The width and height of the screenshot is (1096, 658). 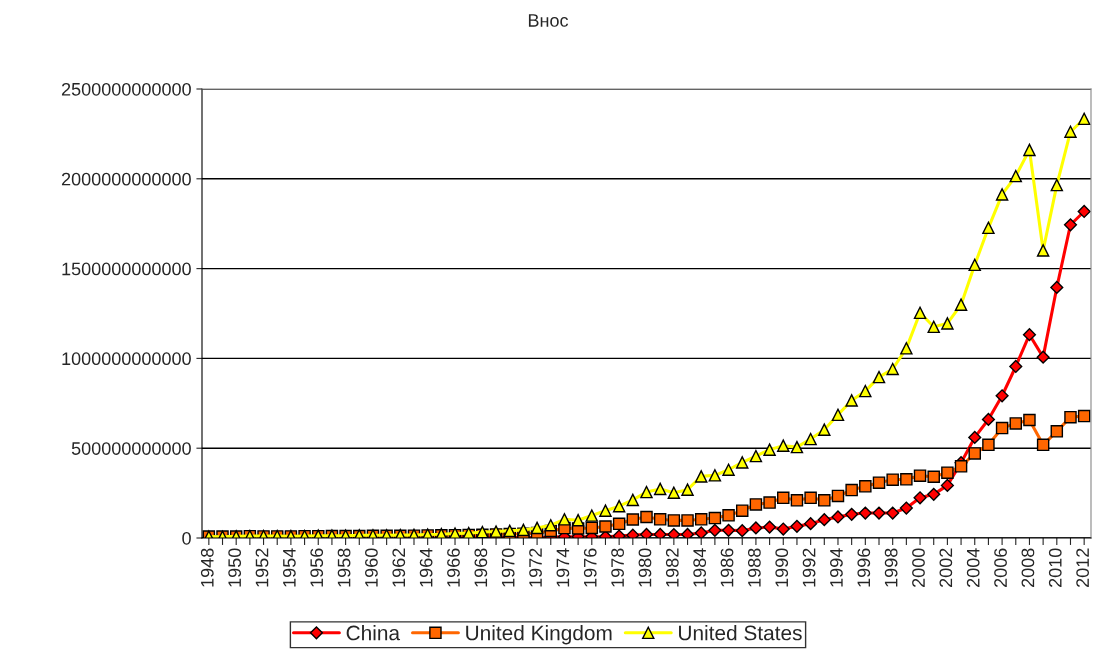 What do you see at coordinates (809, 567) in the screenshot?
I see `x-tick-label: 1992` at bounding box center [809, 567].